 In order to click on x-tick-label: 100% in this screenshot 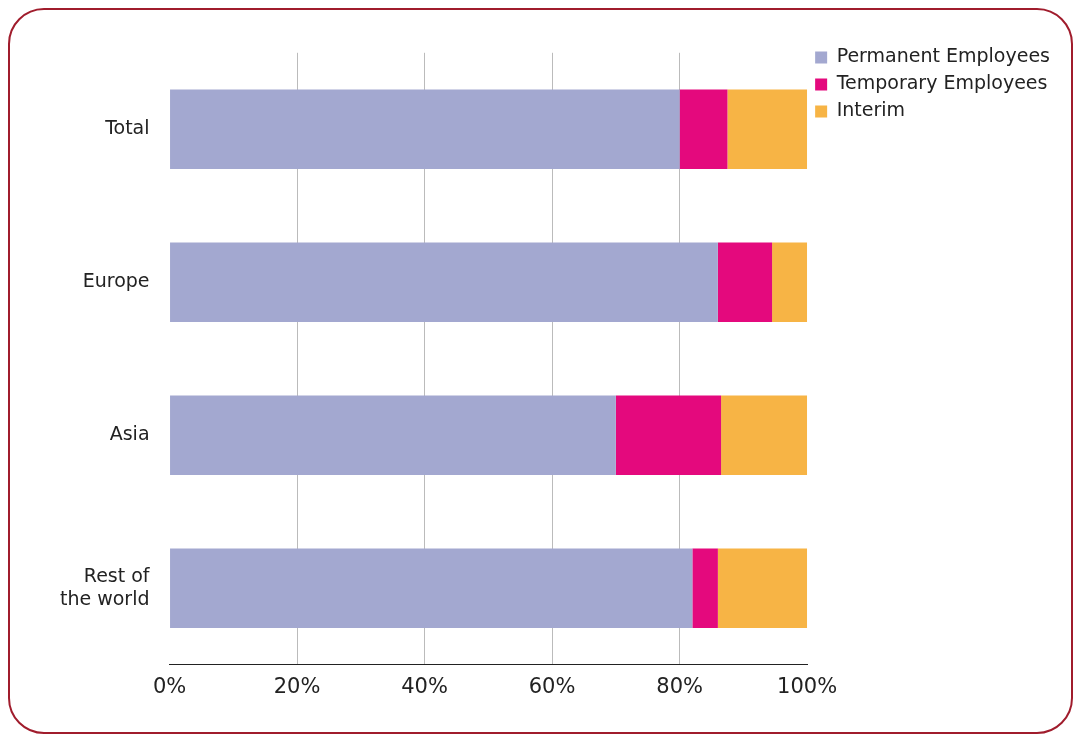, I will do `click(807, 685)`.